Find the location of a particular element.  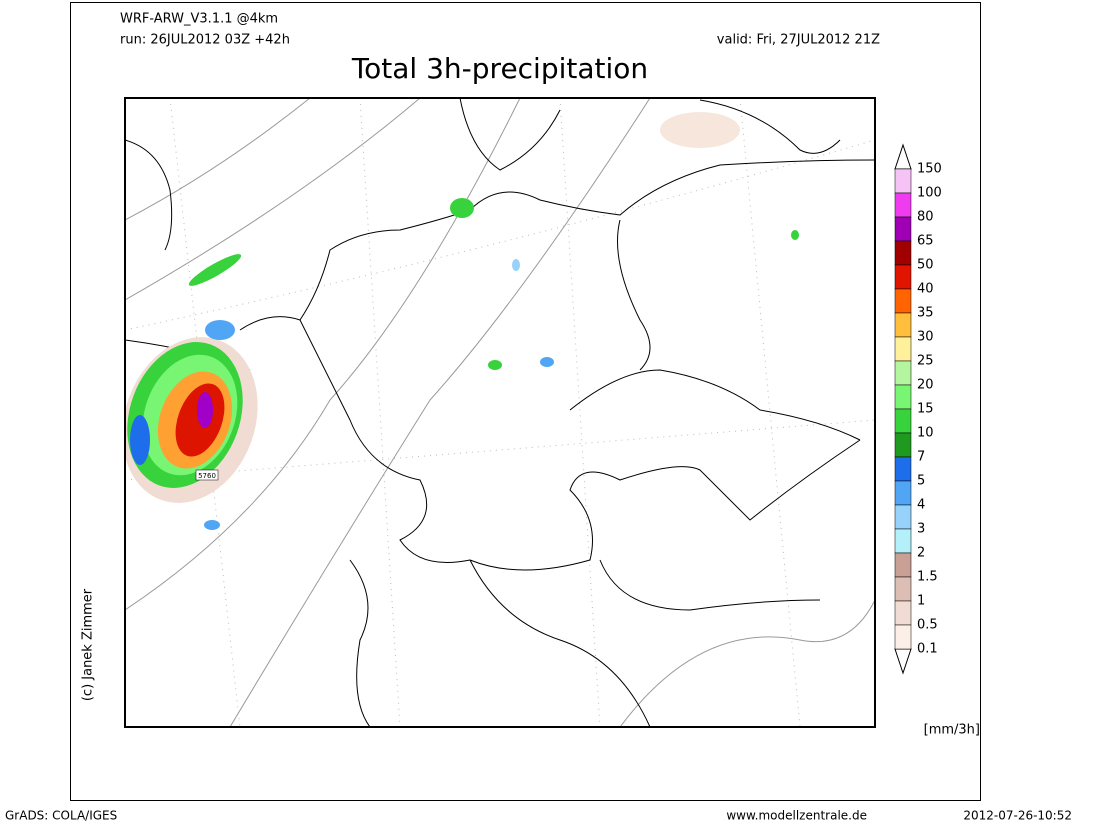

website-label: www.modellzentrale.de is located at coordinates (796, 816).